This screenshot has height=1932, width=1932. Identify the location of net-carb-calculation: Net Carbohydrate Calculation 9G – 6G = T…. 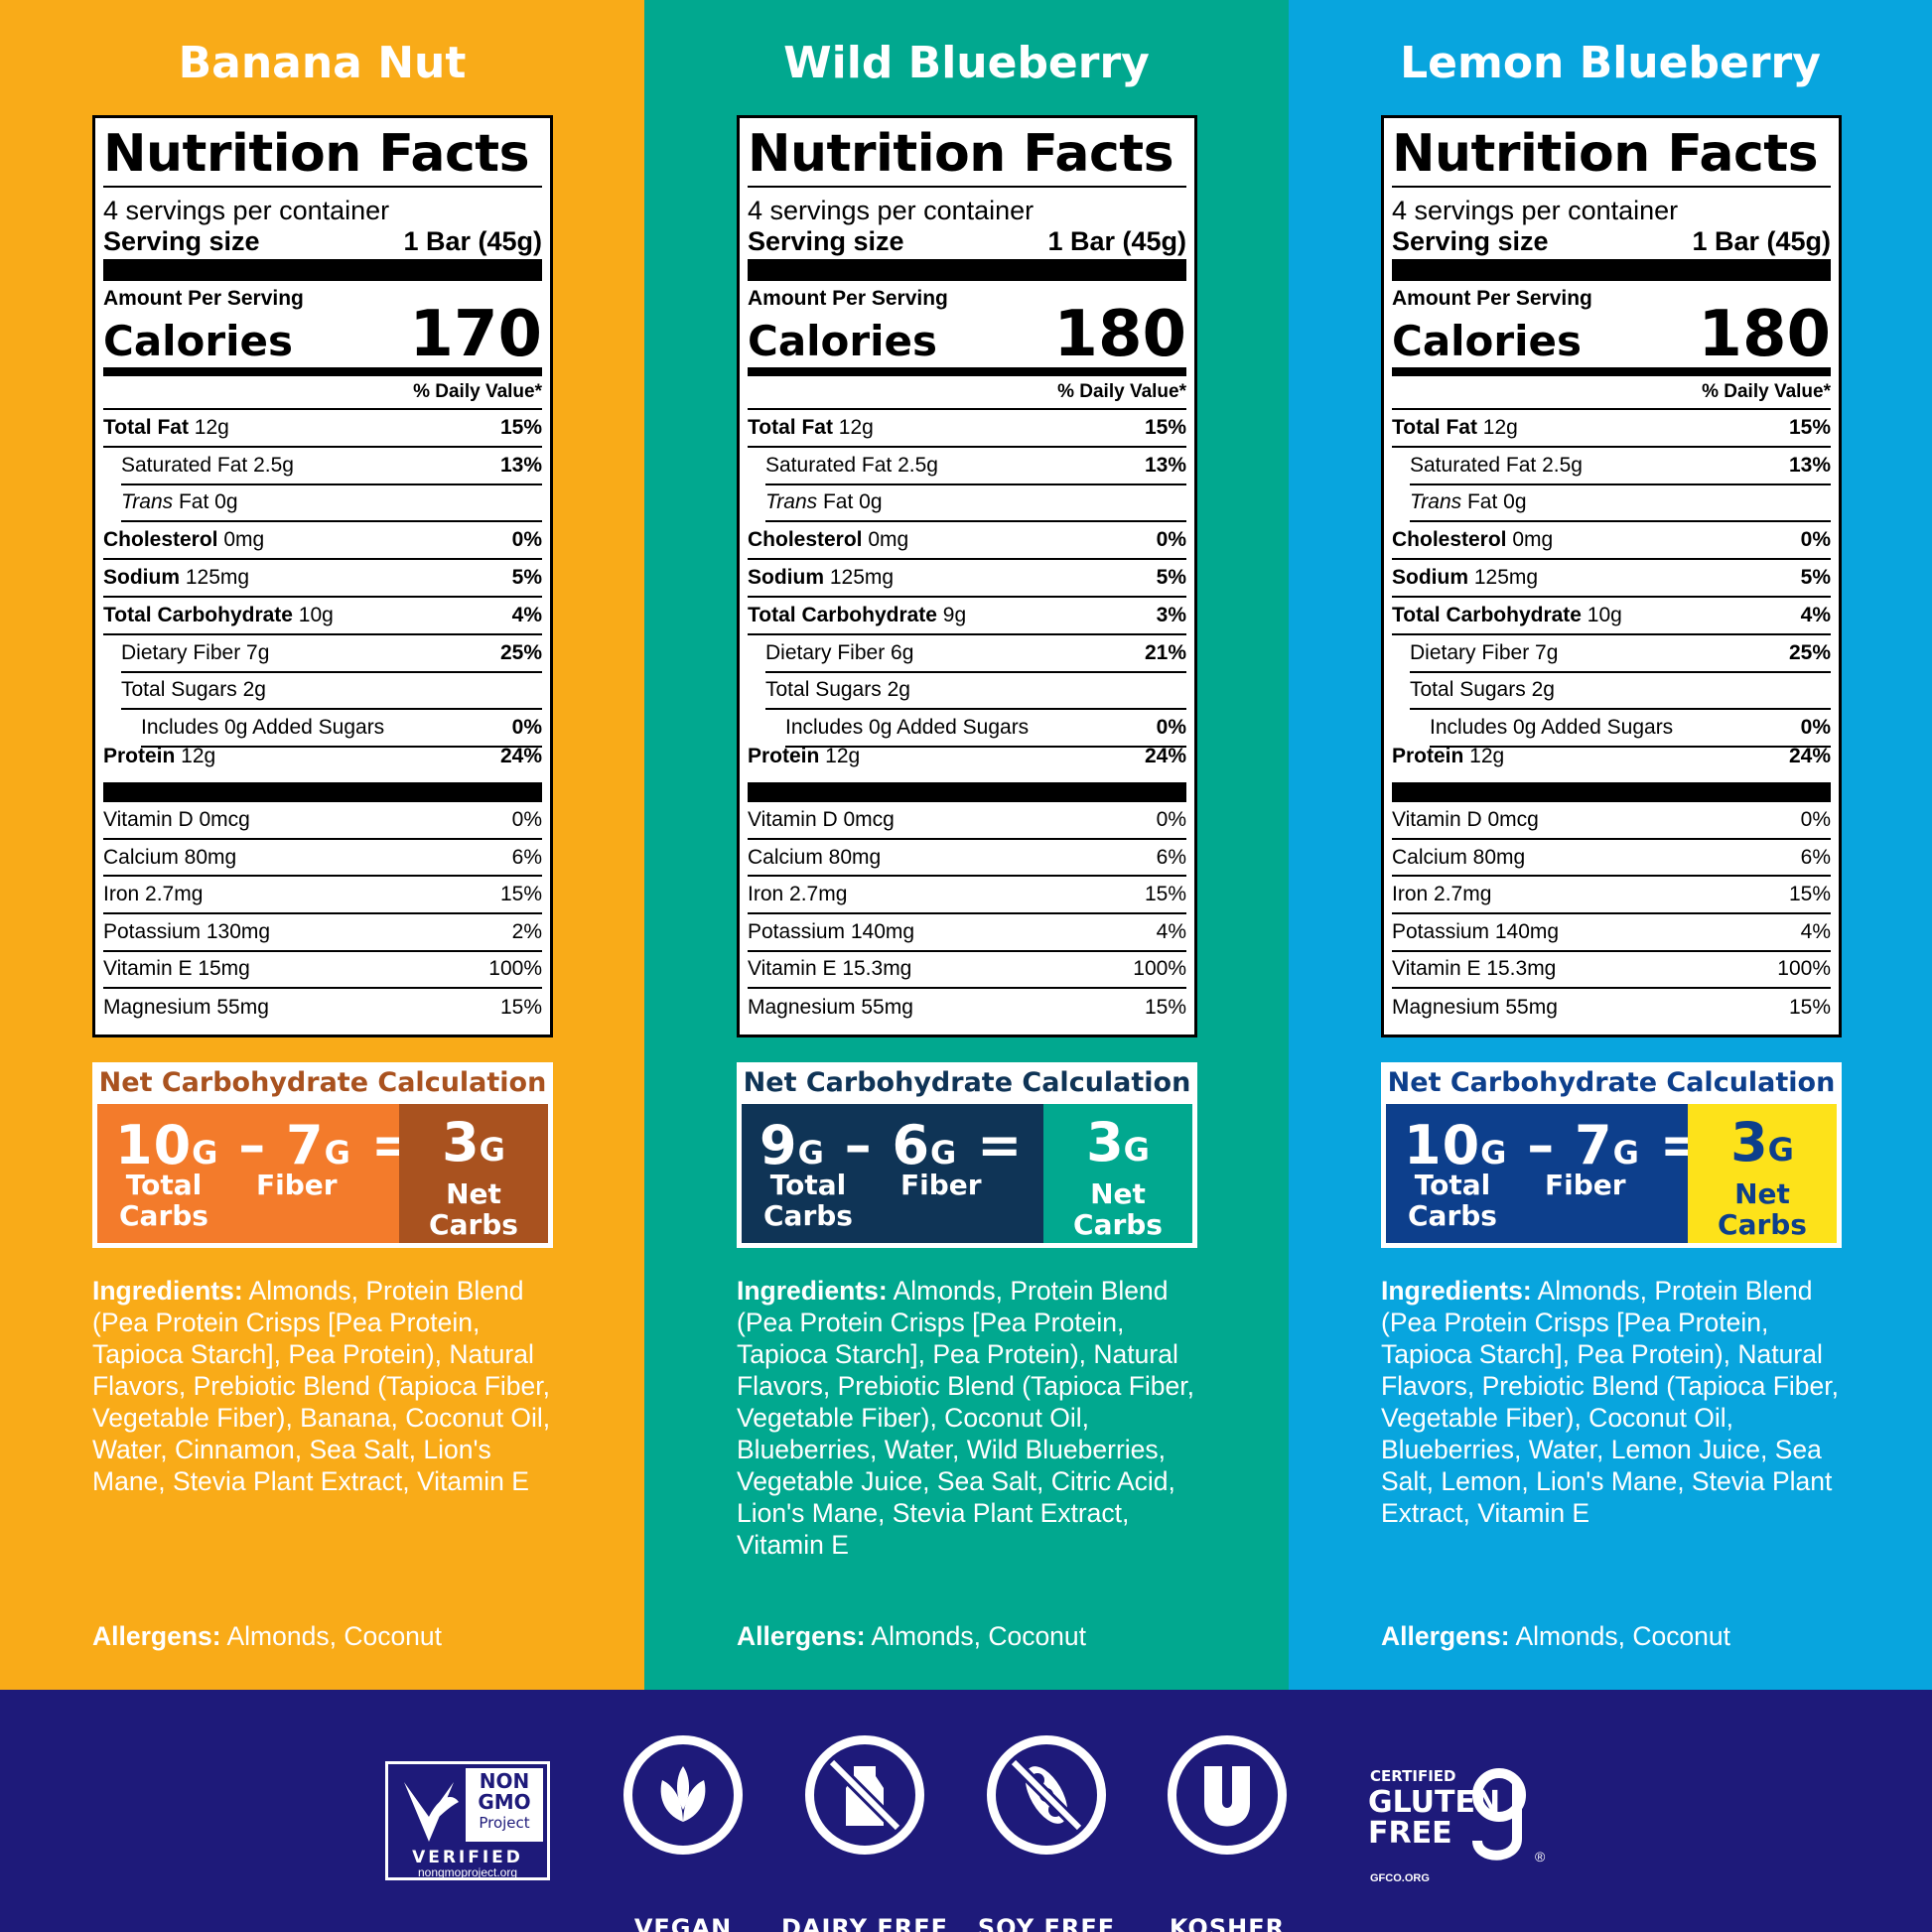
(967, 1155).